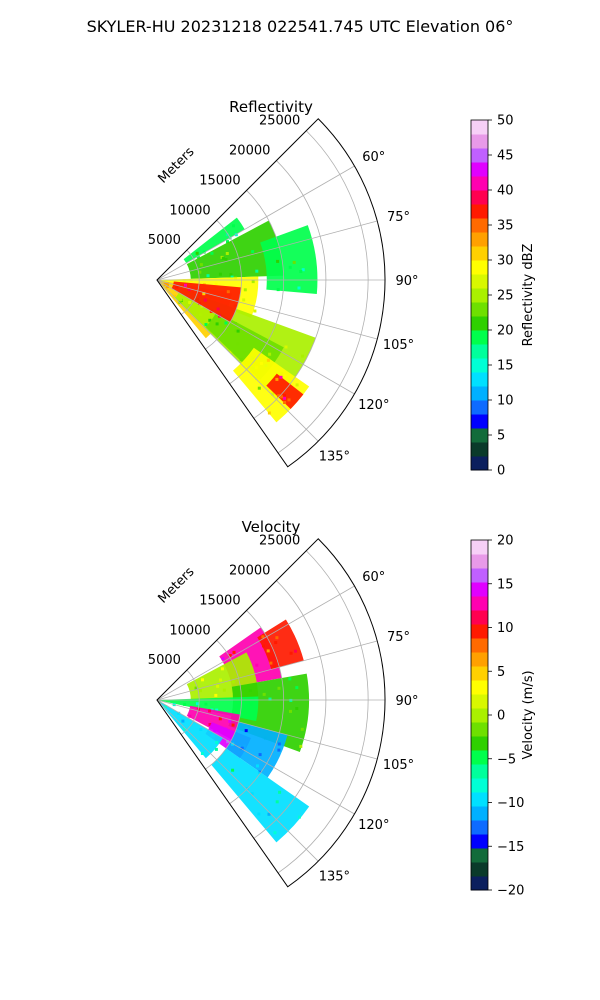  What do you see at coordinates (528, 714) in the screenshot?
I see `colorbar-label: Velocity (m/s)` at bounding box center [528, 714].